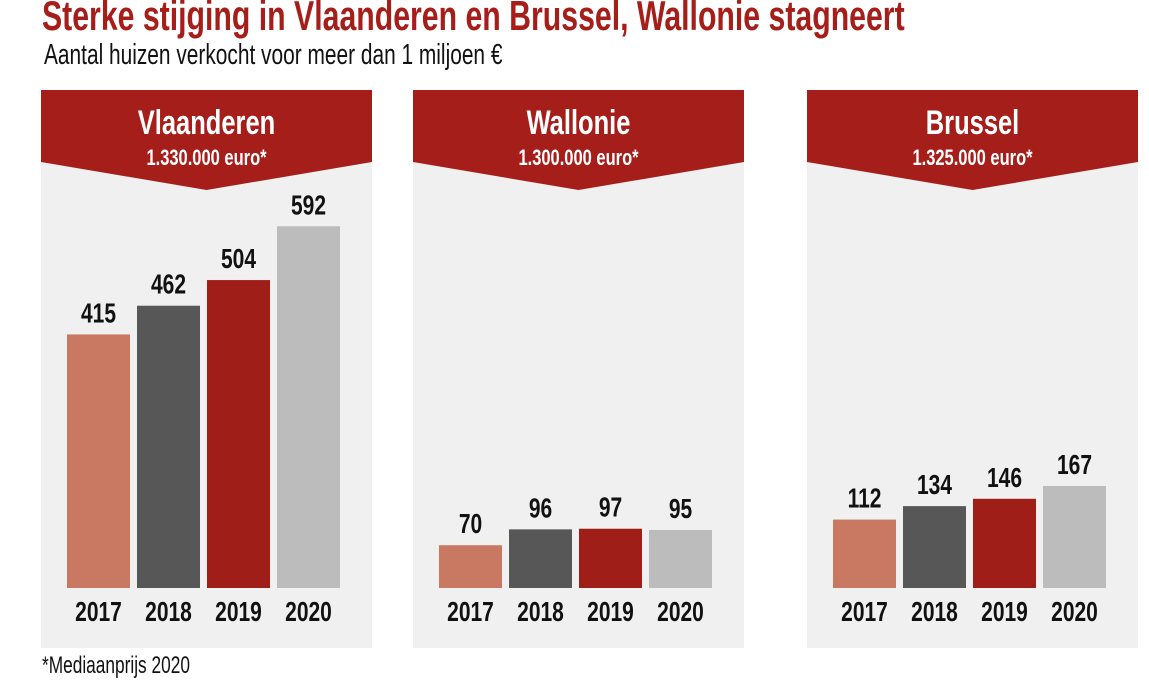  Describe the element at coordinates (116, 665) in the screenshot. I see `footnote-text: *Mediaanprijs 2020` at that location.